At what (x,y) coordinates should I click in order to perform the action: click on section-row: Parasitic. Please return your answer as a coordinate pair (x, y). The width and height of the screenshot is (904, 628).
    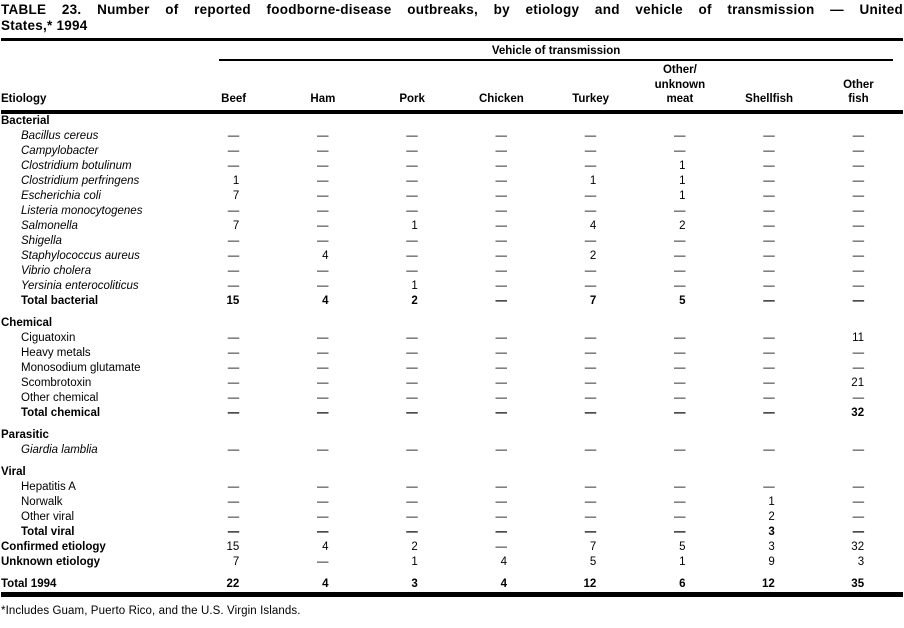
    Looking at the image, I should click on (452, 435).